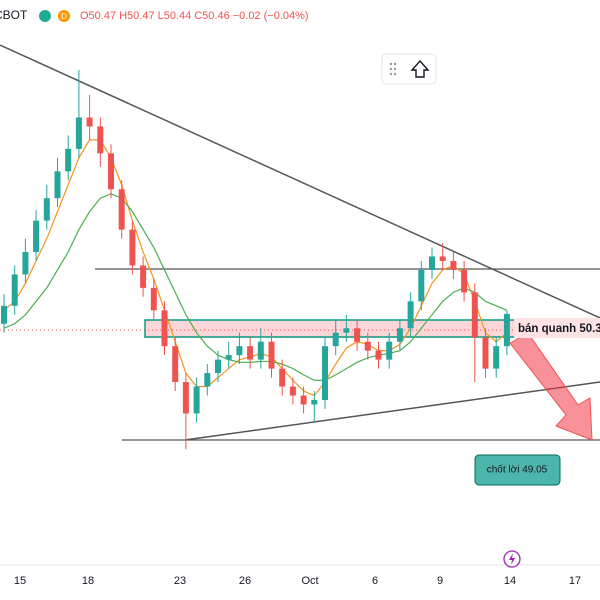 This screenshot has height=600, width=600. I want to click on drag-handle, so click(393, 69).